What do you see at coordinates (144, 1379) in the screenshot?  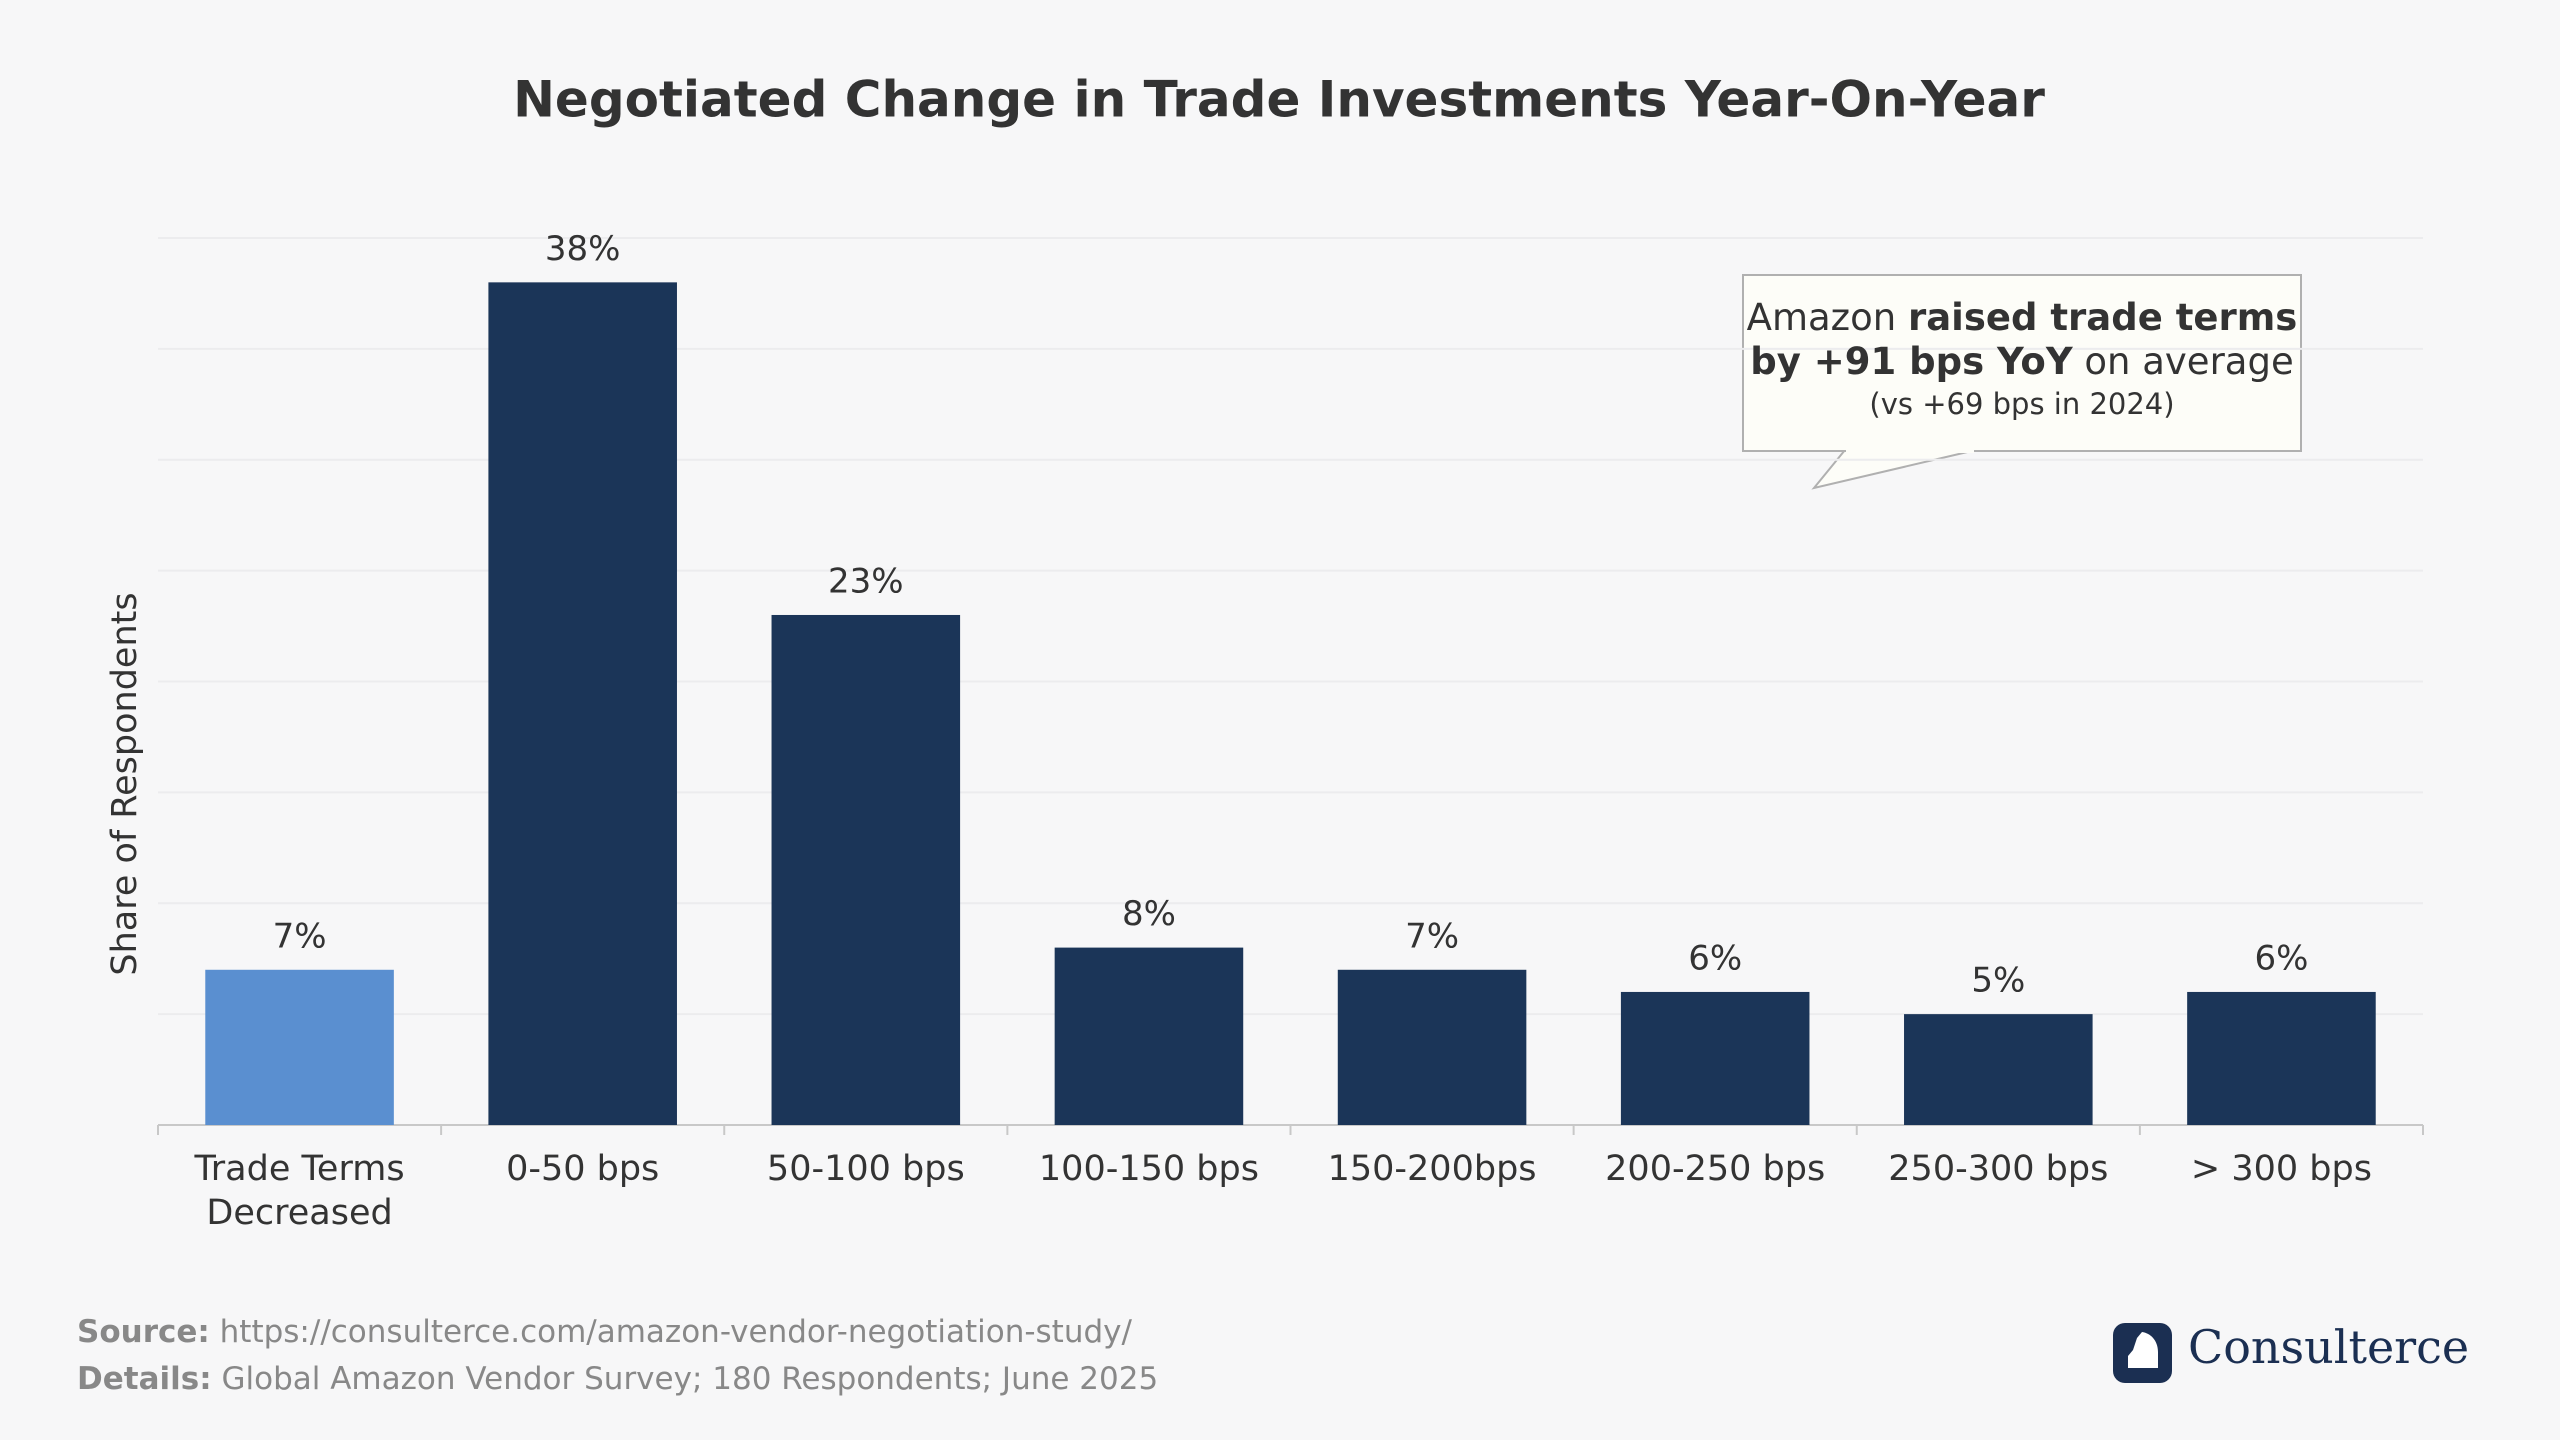 I see `details-label: Details:` at bounding box center [144, 1379].